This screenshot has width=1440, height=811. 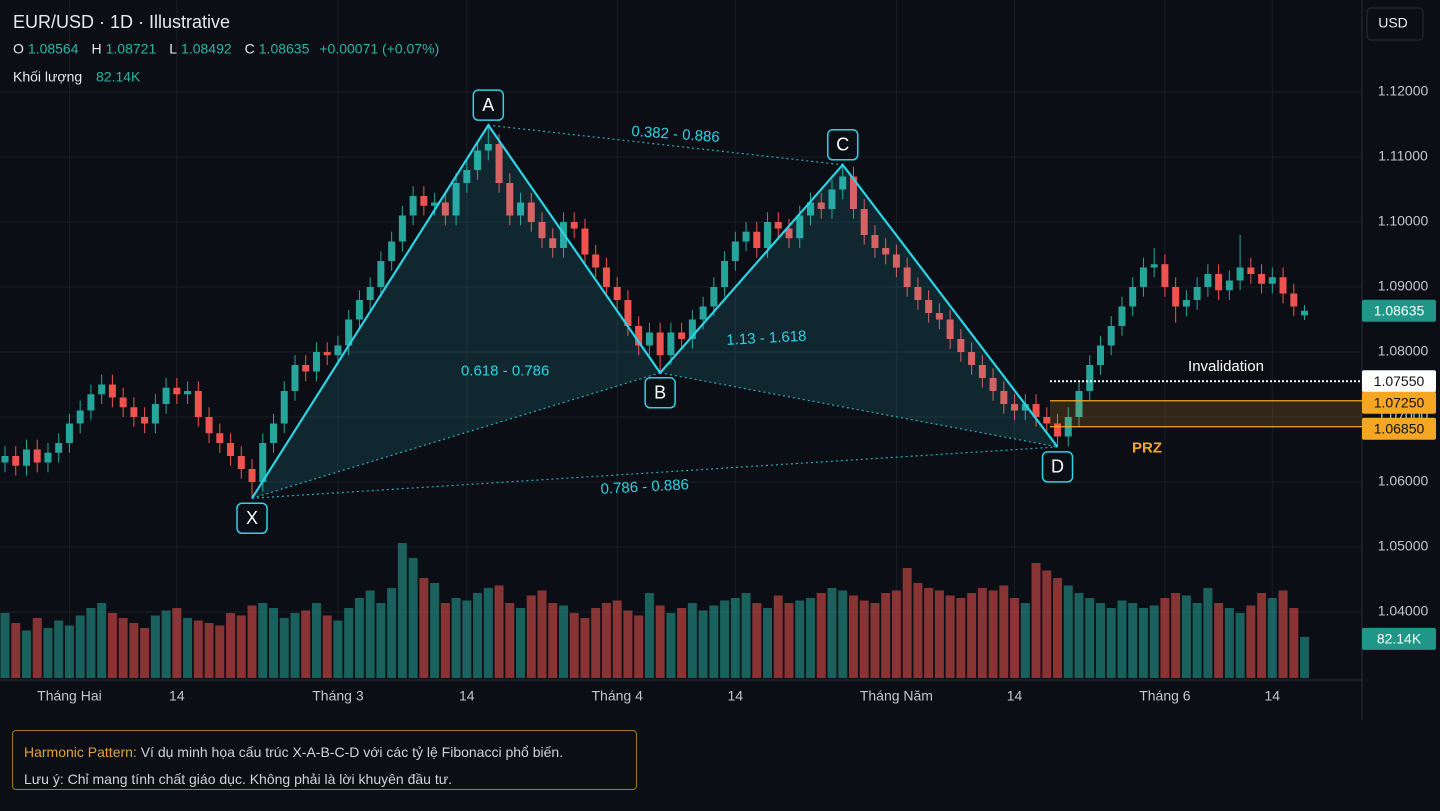 I want to click on ohlc-change: +0.00071 (+0.07%), so click(x=379, y=49).